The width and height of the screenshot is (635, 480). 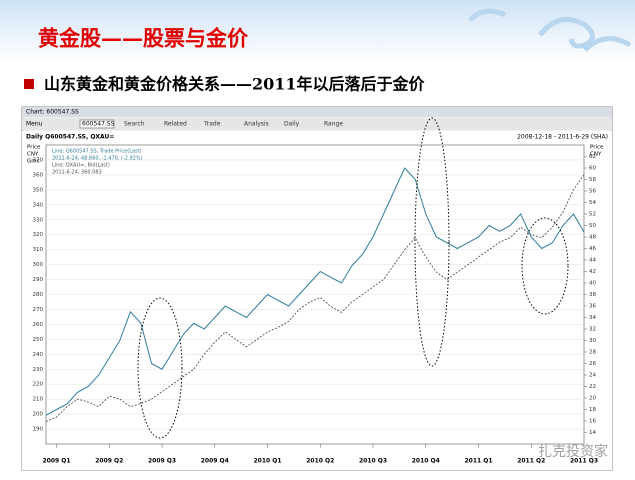 I want to click on y2-tick-label: 30, so click(x=592, y=341).